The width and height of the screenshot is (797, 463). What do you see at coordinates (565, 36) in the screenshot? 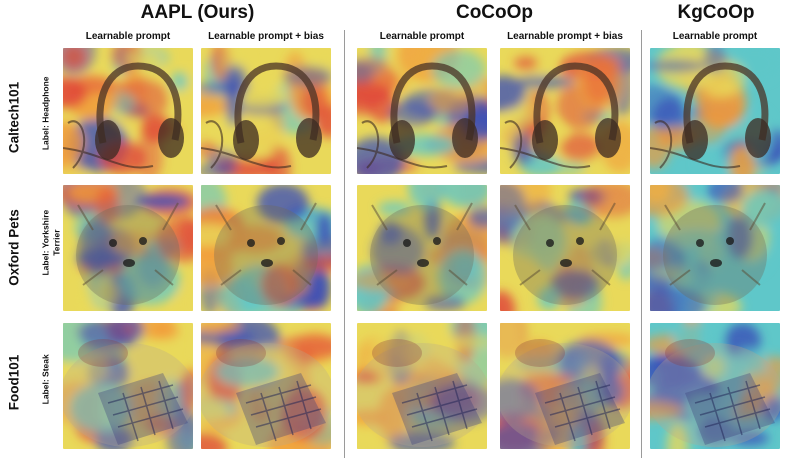
I see `col-label-cocoop-prompt-bias: Learnable prompt + bias` at bounding box center [565, 36].